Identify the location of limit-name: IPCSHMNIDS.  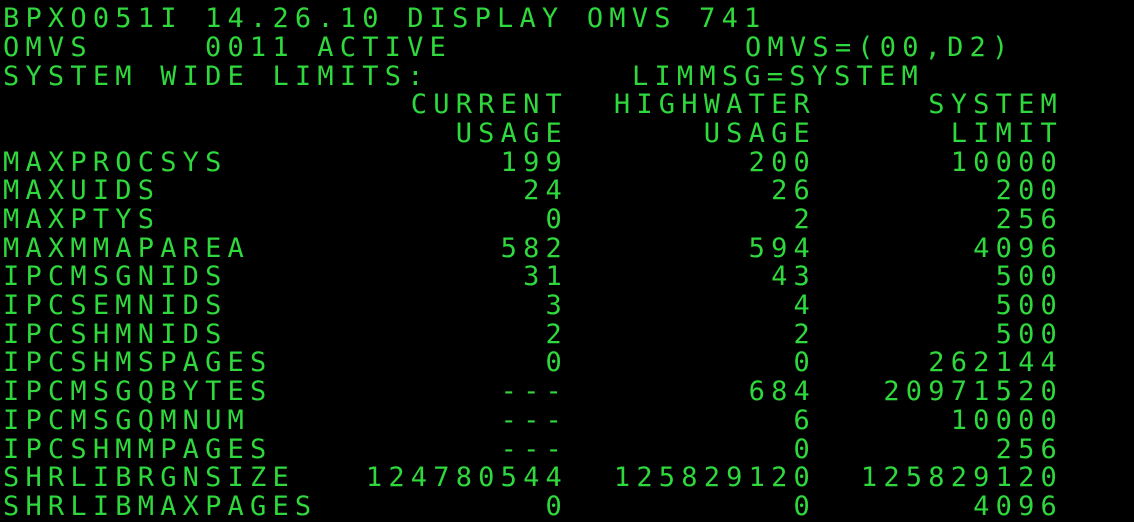
(115, 334).